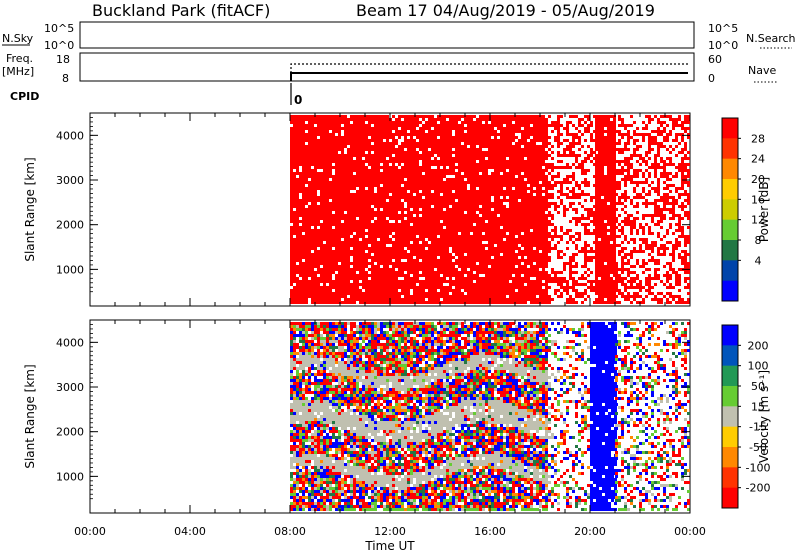  What do you see at coordinates (711, 78) in the screenshot?
I see `nave-tick-bottom: 0` at bounding box center [711, 78].